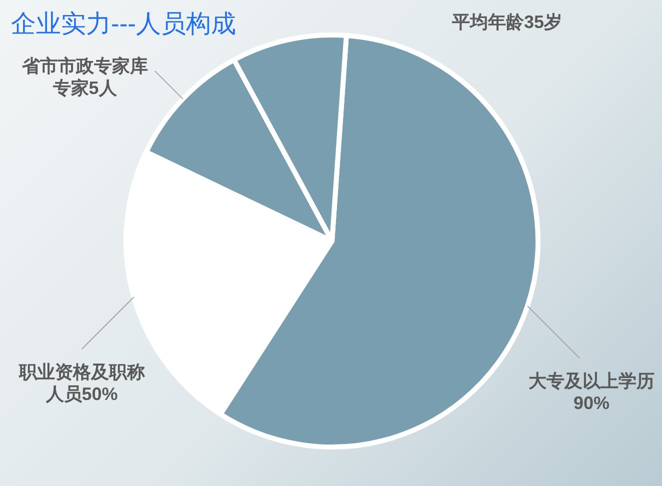  What do you see at coordinates (82, 383) in the screenshot?
I see `slice-label: 职业资格及职称人员50%` at bounding box center [82, 383].